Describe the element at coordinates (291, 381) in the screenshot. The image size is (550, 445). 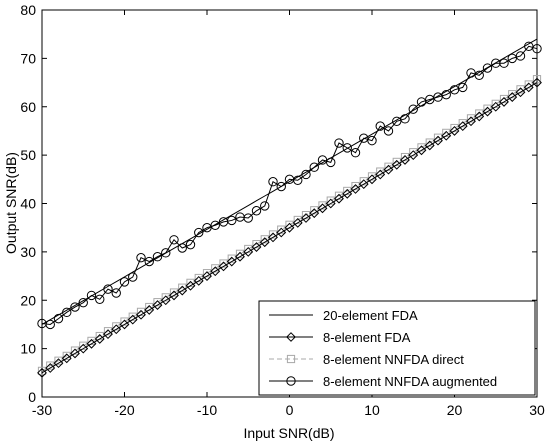
I see `legend-swatch-marker` at that location.